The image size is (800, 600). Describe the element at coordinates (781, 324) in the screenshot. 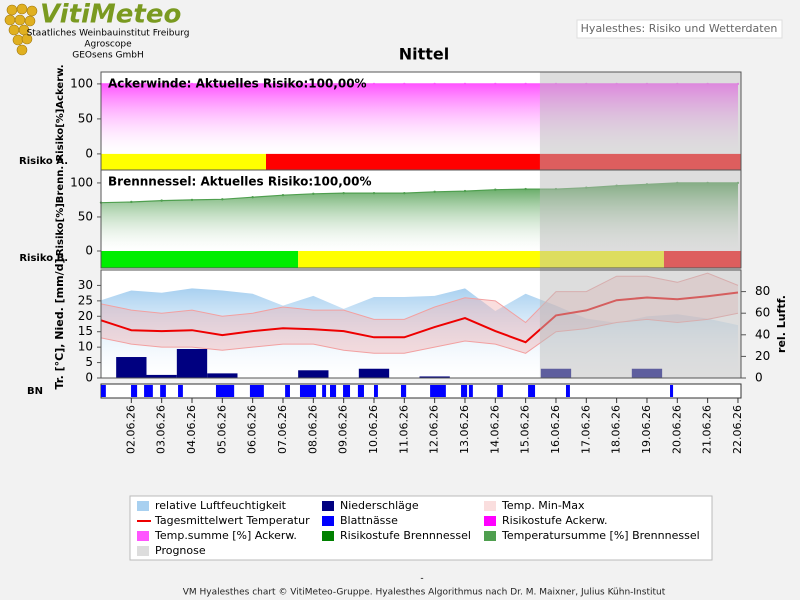

I see `y2-axis-label: rel. Luftf.` at that location.